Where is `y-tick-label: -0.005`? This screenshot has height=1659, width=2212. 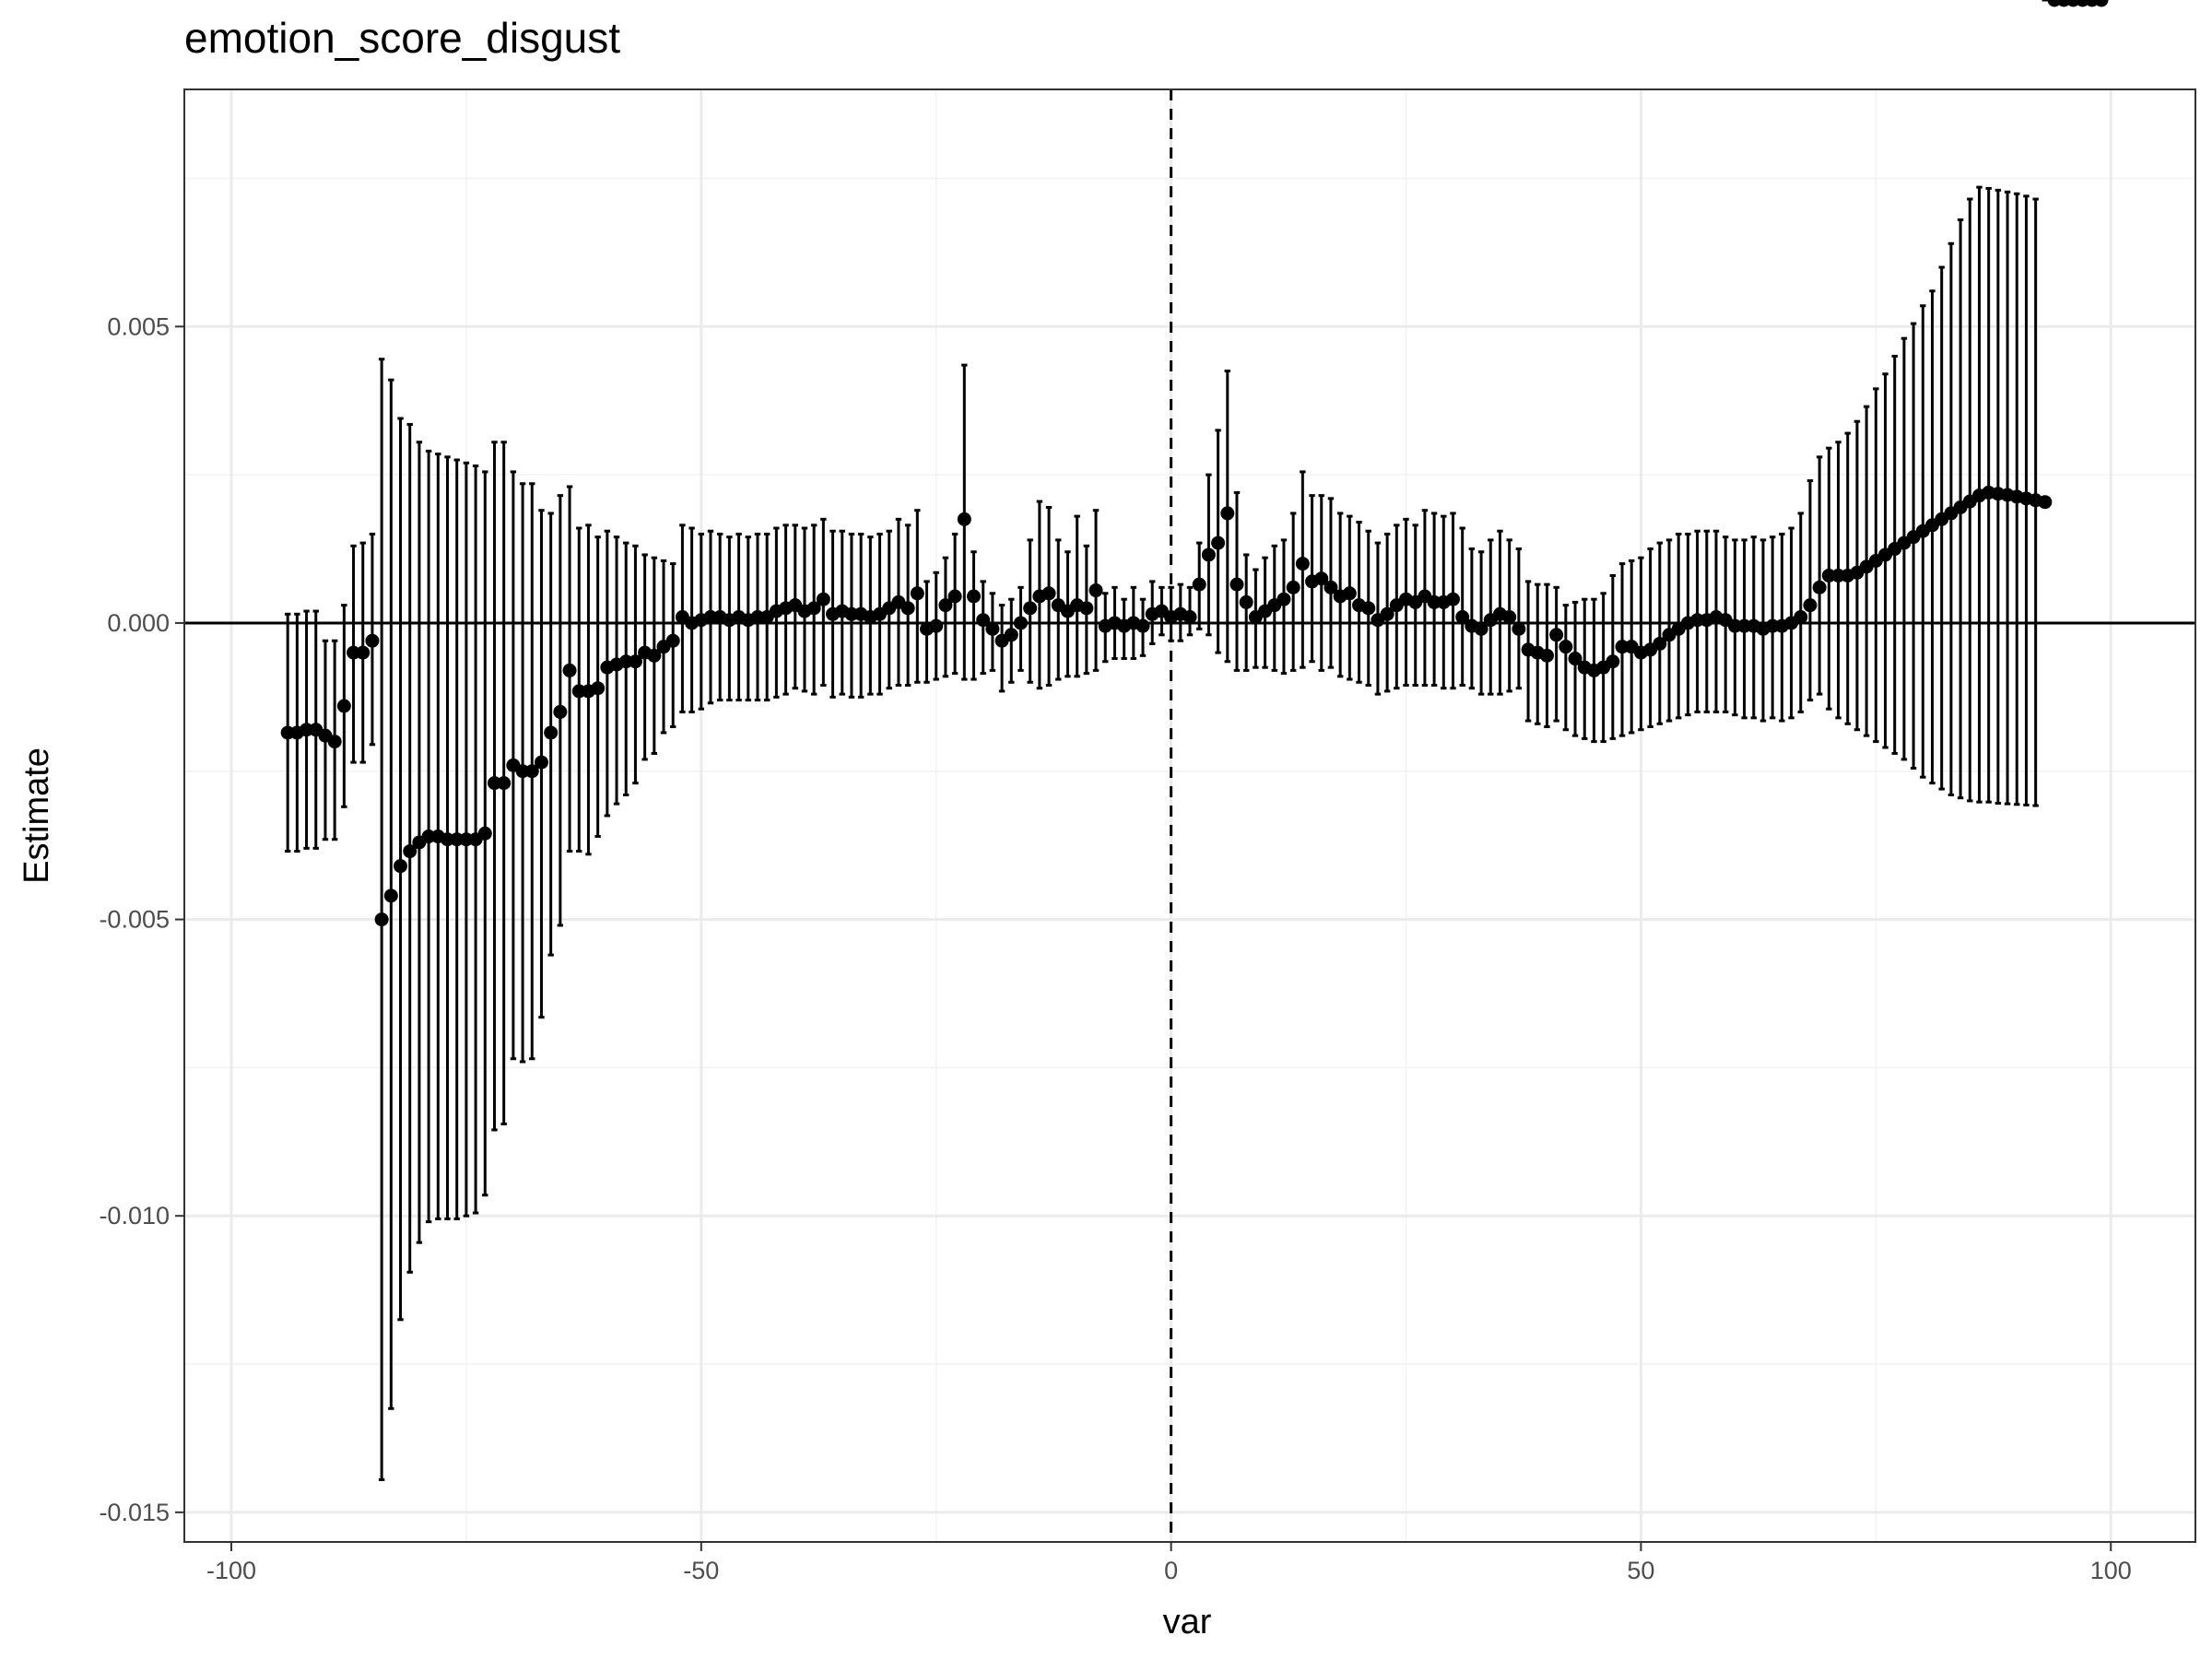
y-tick-label: -0.005 is located at coordinates (134, 920).